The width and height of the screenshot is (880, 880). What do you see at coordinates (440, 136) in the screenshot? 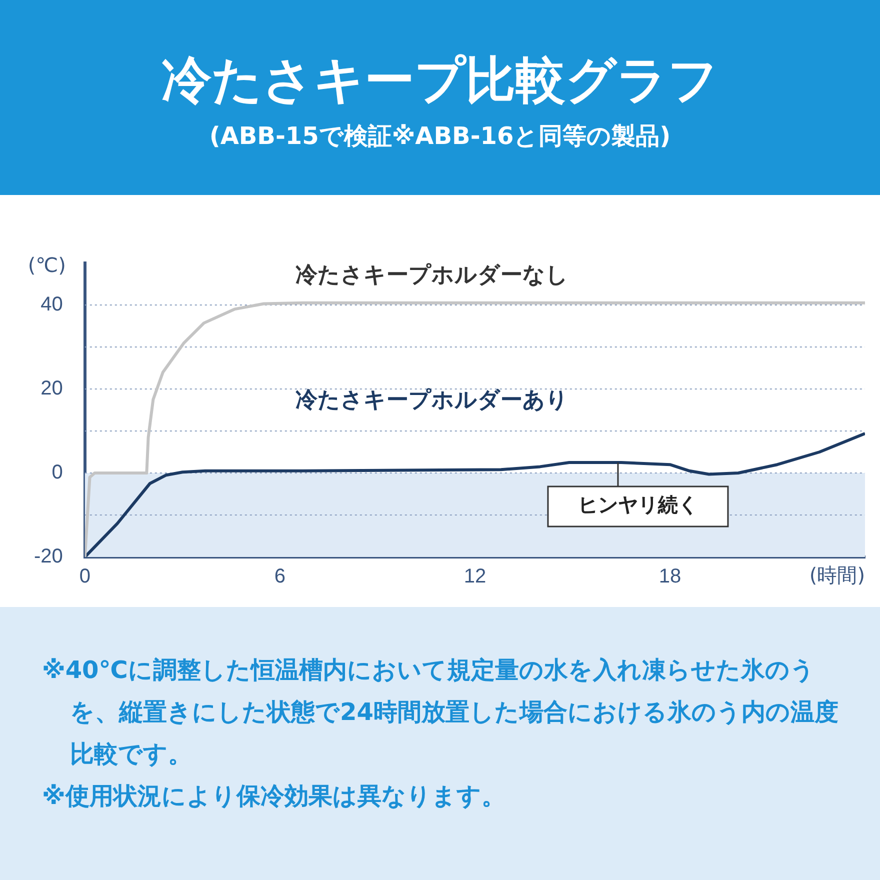
I see `chart-subtitle: (ABB-15で検証※ABB-16と同等の製品)` at bounding box center [440, 136].